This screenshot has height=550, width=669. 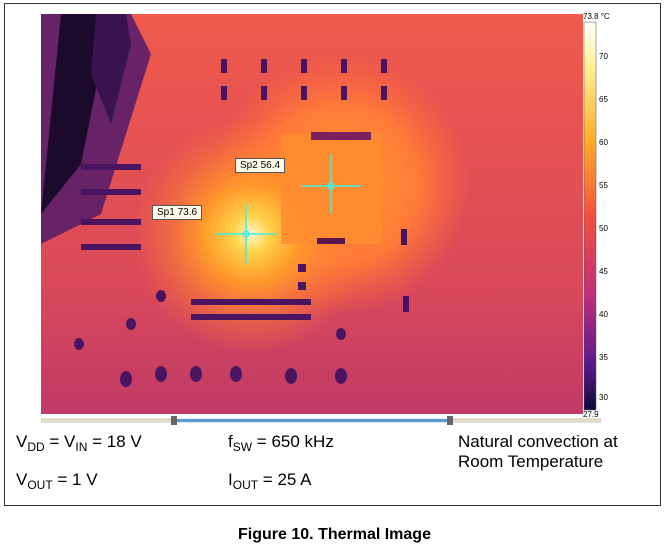 What do you see at coordinates (603, 357) in the screenshot?
I see `scale-tick: 35` at bounding box center [603, 357].